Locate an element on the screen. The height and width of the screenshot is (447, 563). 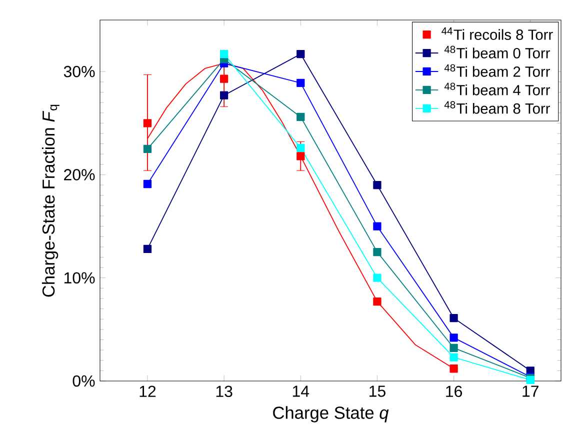
y-tick-label: 20% is located at coordinates (79, 174).